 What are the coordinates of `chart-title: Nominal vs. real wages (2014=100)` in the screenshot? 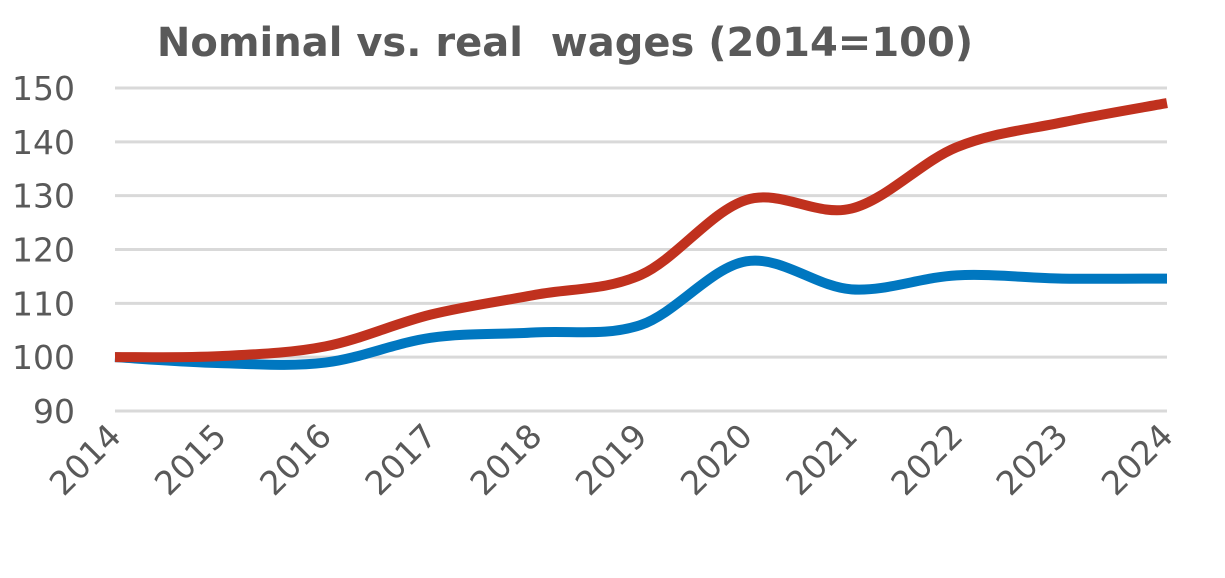 It's located at (565, 43).